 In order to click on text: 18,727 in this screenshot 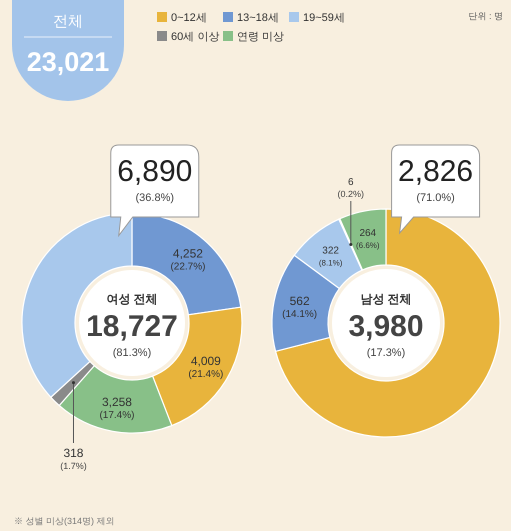, I will do `click(132, 326)`.